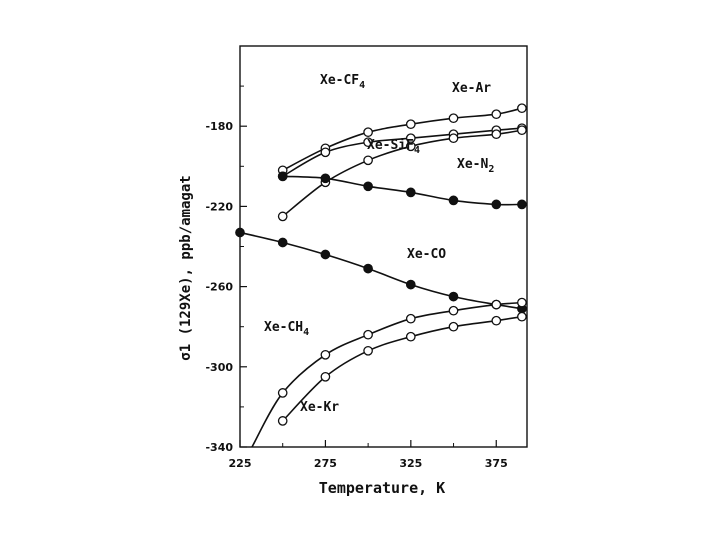 The height and width of the screenshot is (540, 720). I want to click on series-label-xe-n2: Xe-N2, so click(475, 166).